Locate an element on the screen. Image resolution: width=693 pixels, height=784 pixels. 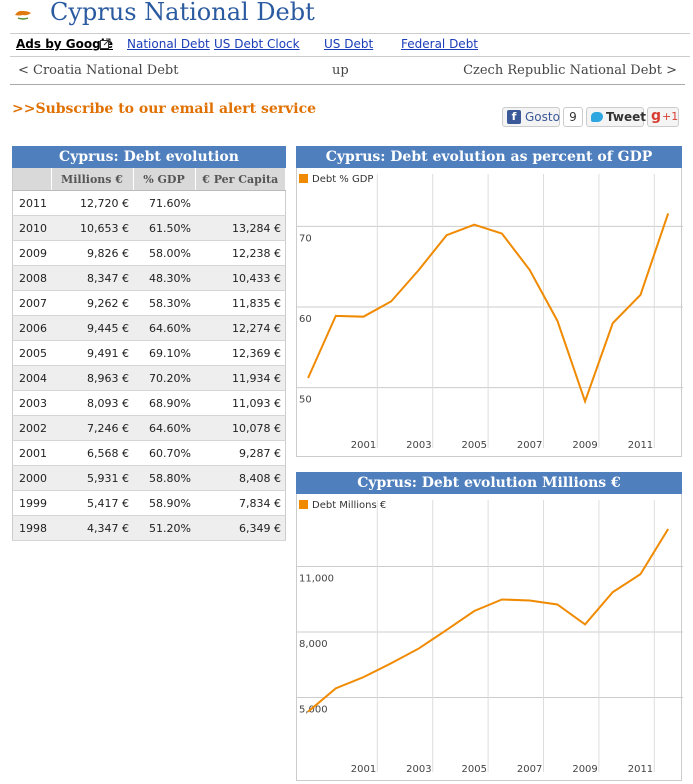
cell-gdp: 51.20% is located at coordinates (164, 528).